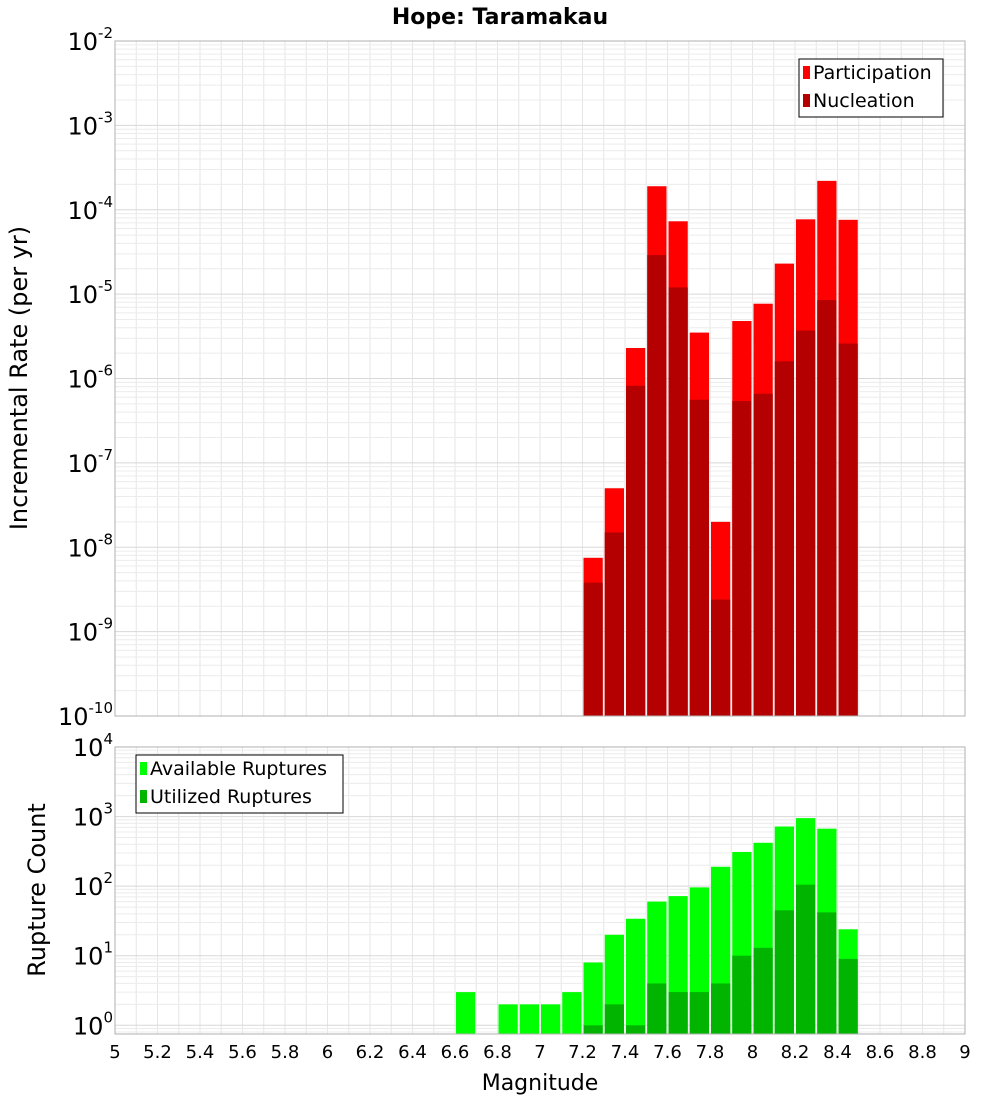 The height and width of the screenshot is (1104, 1000). I want to click on x-tick-label: 7.8, so click(710, 1052).